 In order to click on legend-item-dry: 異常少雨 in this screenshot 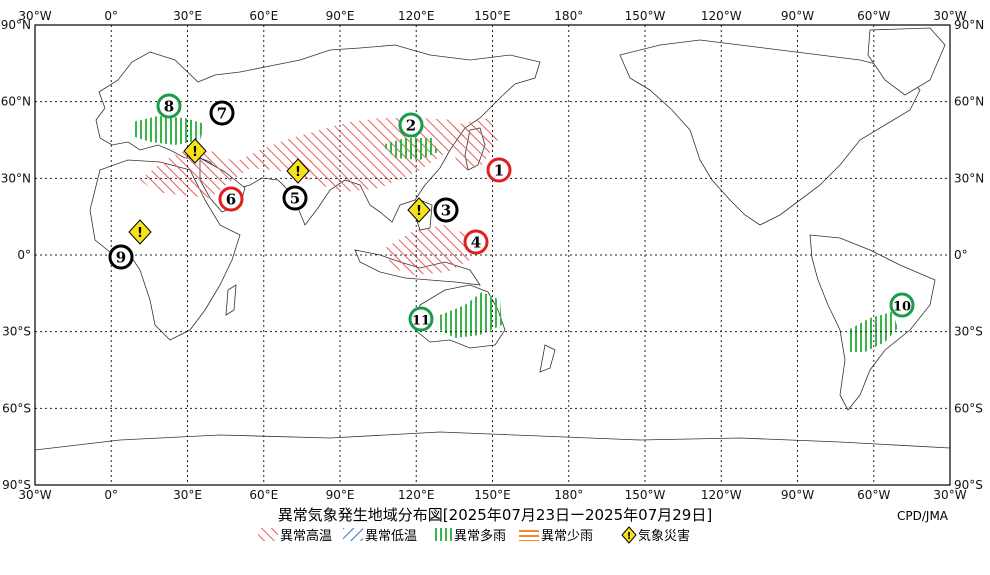, I will do `click(556, 536)`.